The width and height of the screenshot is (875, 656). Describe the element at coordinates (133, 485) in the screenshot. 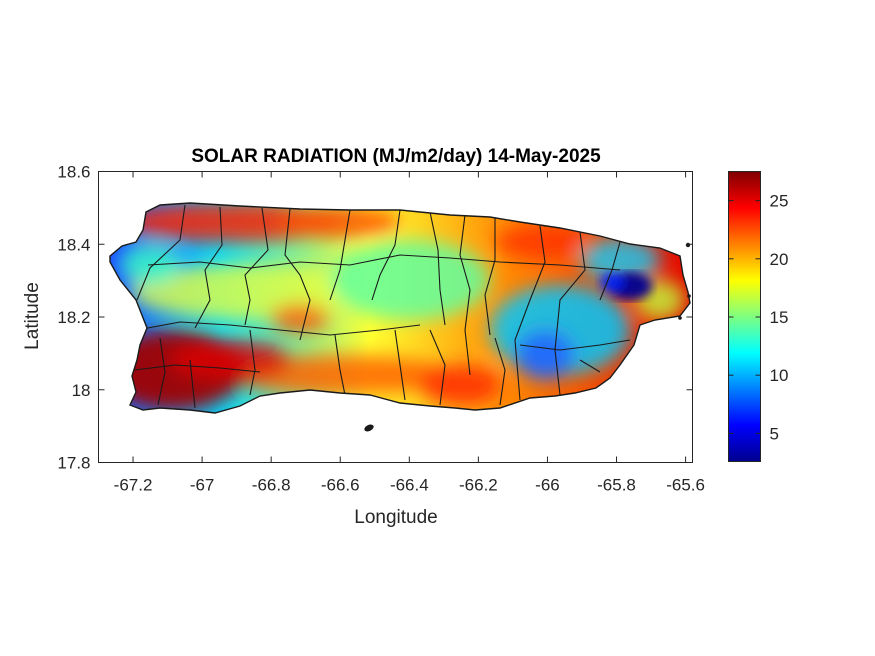

I see `x-tick-label: -67.2` at that location.